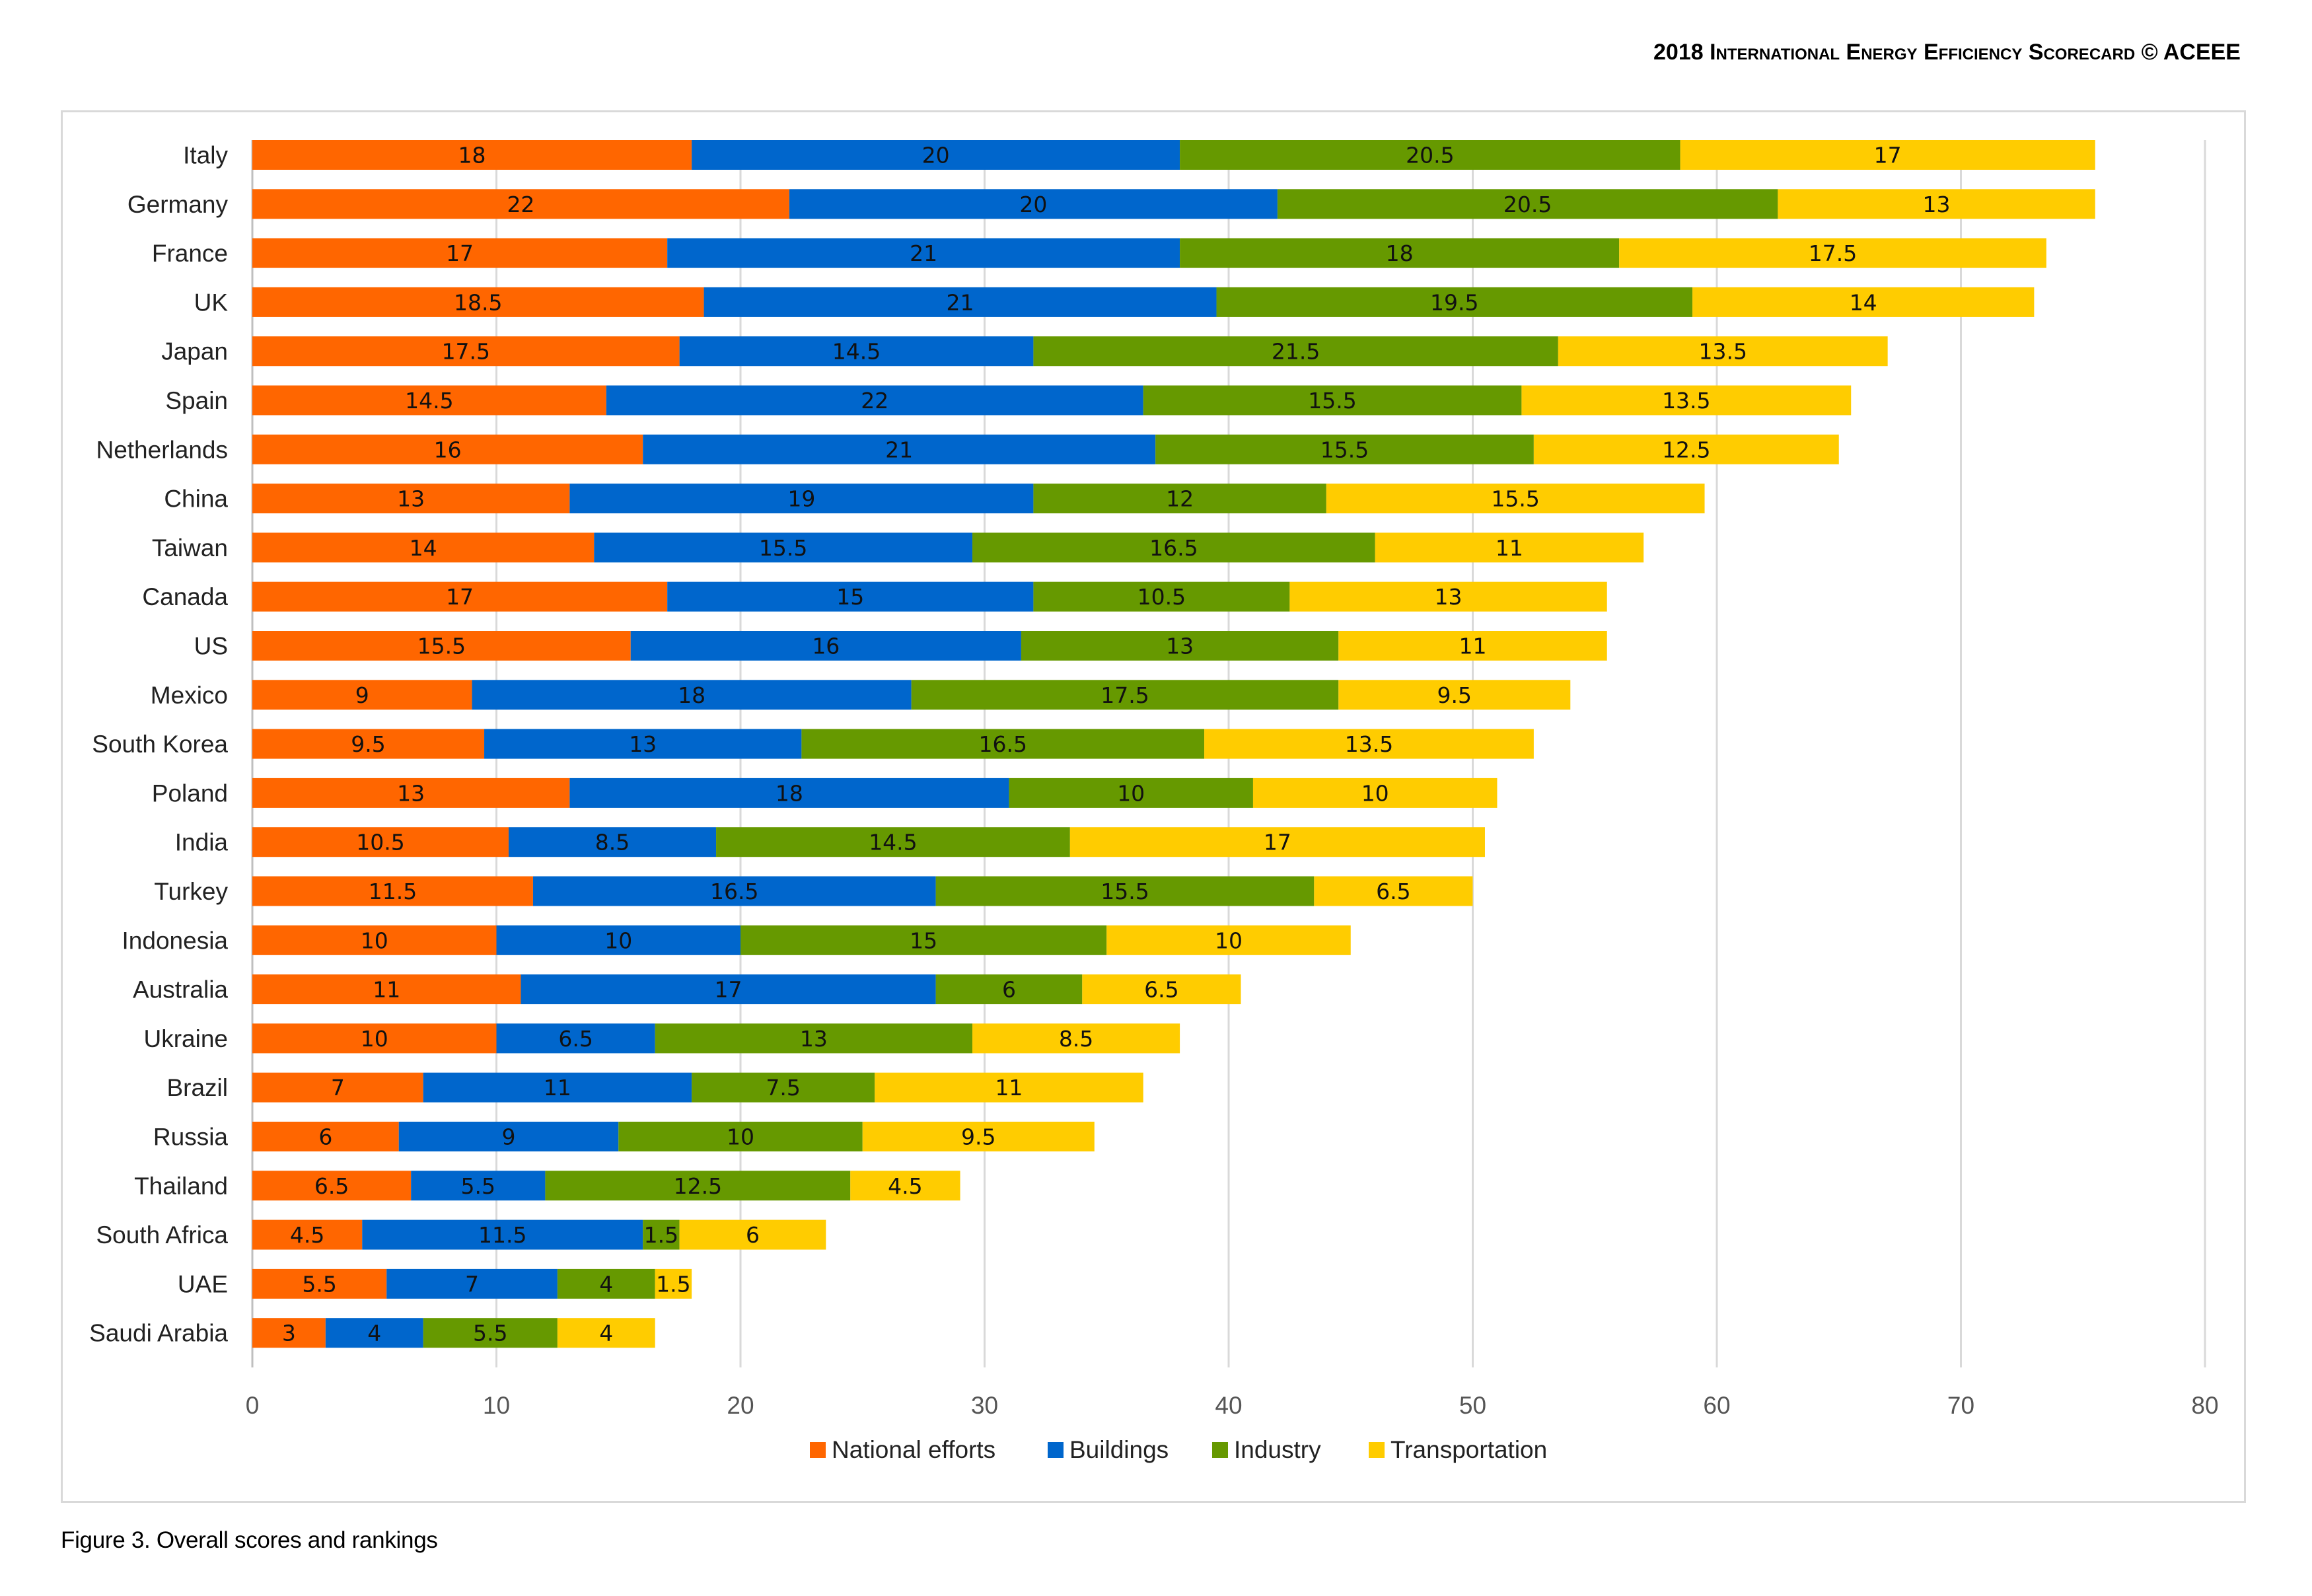 The width and height of the screenshot is (2312, 1596). Describe the element at coordinates (196, 499) in the screenshot. I see `category-label-china: China` at that location.